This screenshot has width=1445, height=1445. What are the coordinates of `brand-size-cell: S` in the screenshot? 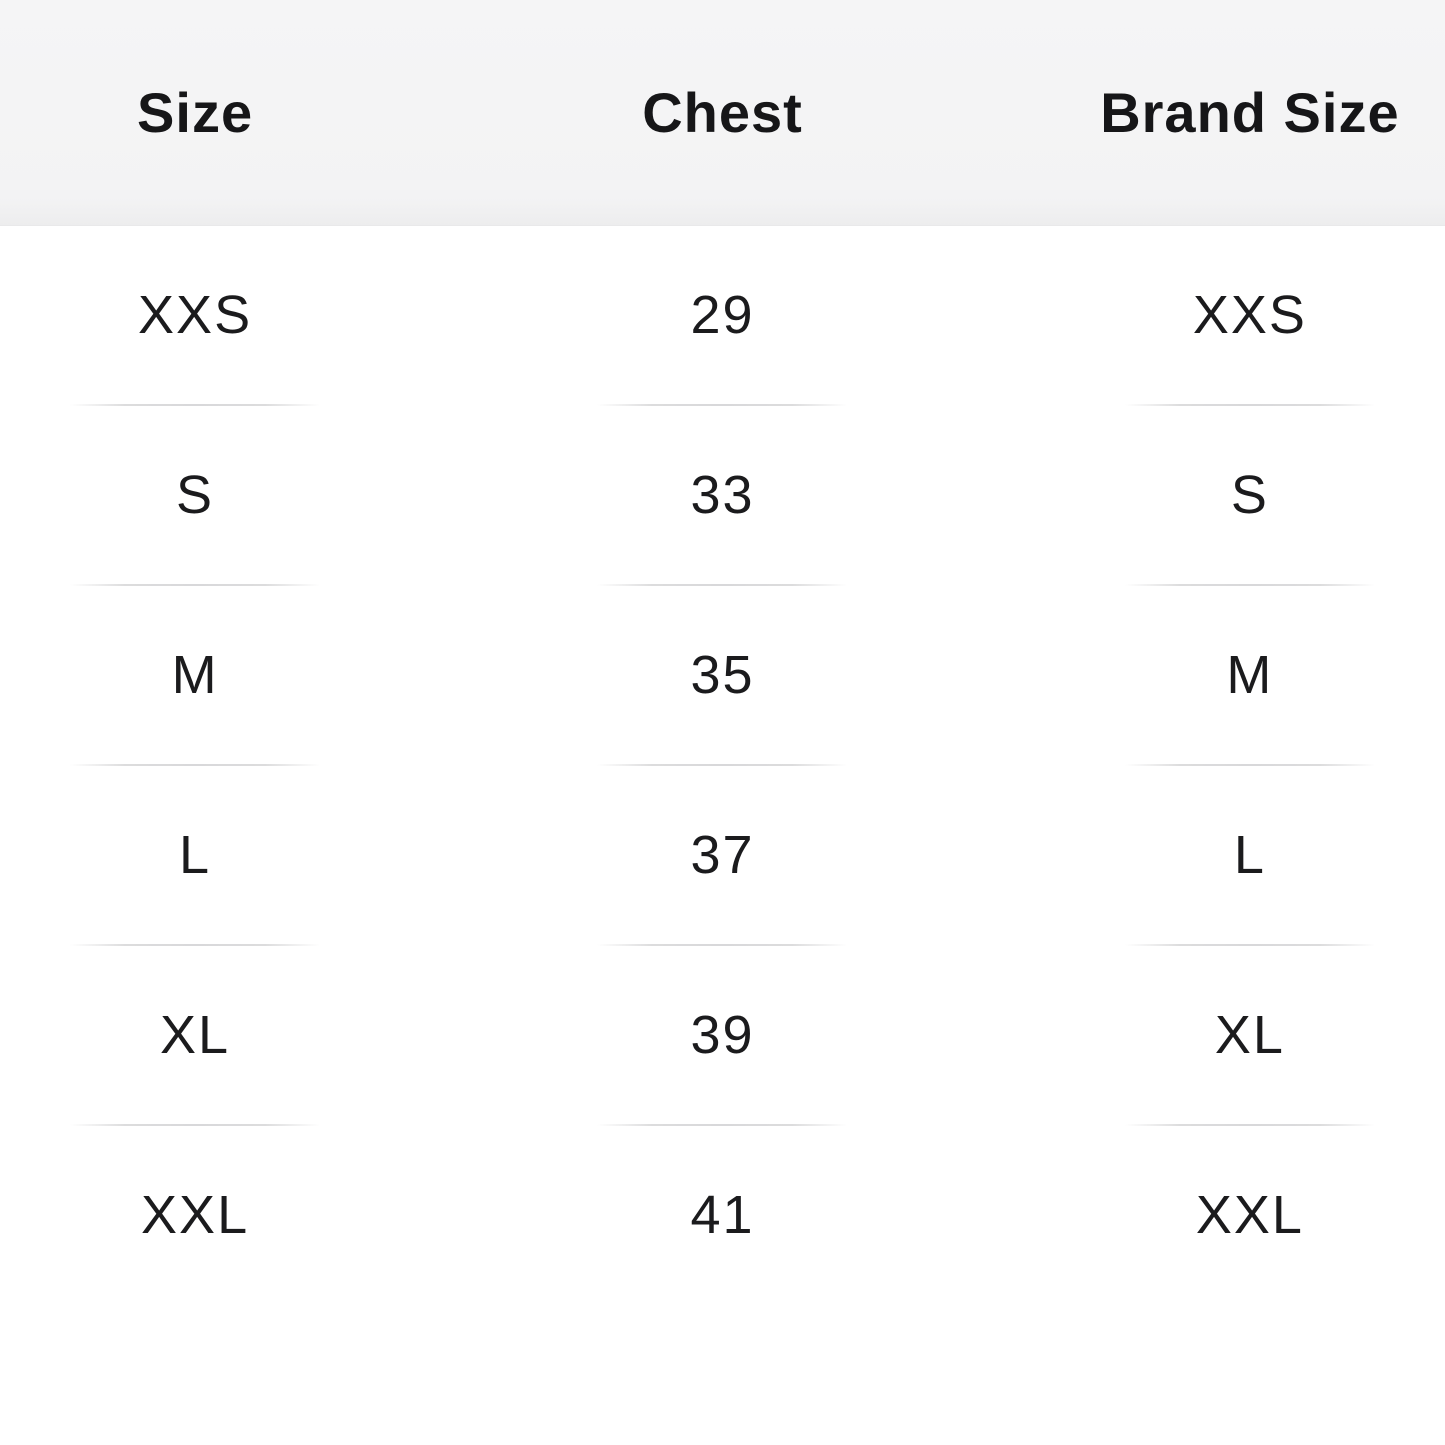 It's located at (1249, 495).